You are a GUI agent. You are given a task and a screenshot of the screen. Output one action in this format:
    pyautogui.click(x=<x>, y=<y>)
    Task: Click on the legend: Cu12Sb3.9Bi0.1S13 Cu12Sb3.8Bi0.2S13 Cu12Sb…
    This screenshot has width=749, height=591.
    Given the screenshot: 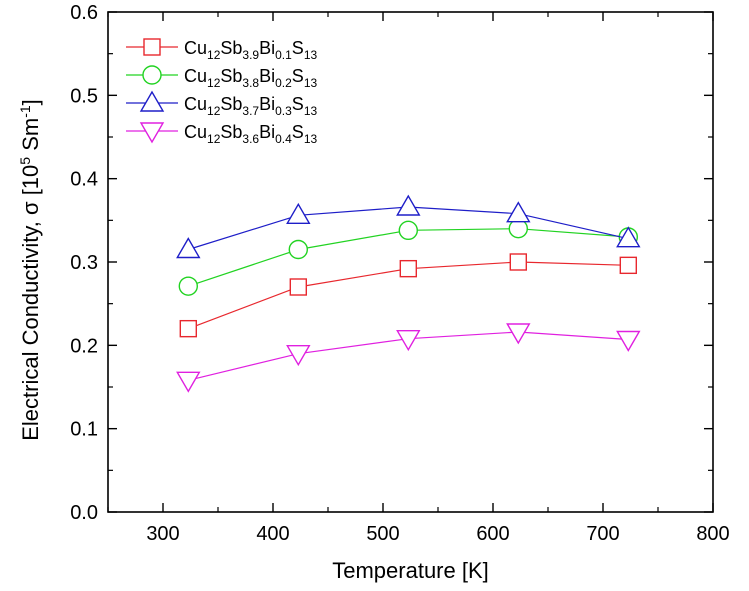 What is the action you would take?
    pyautogui.click(x=221, y=92)
    